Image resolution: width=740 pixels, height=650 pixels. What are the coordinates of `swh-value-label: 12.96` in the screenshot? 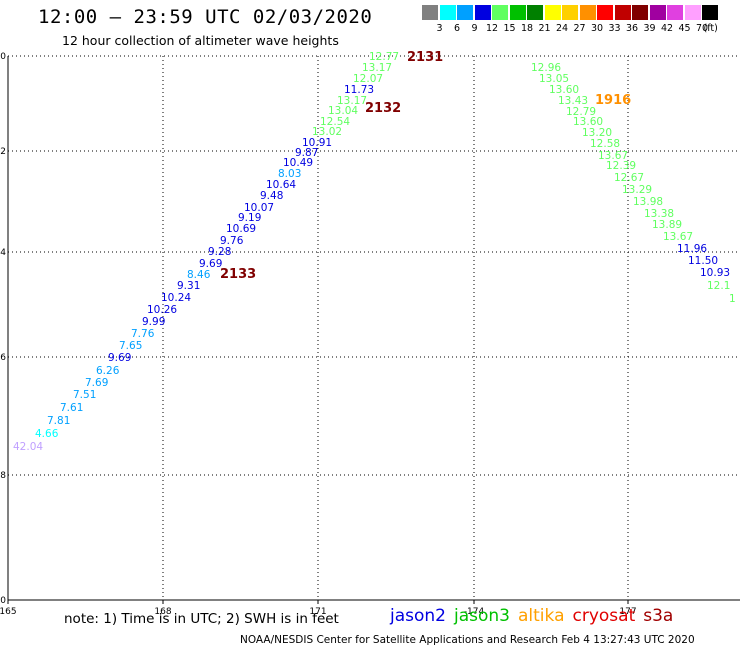 It's located at (546, 68).